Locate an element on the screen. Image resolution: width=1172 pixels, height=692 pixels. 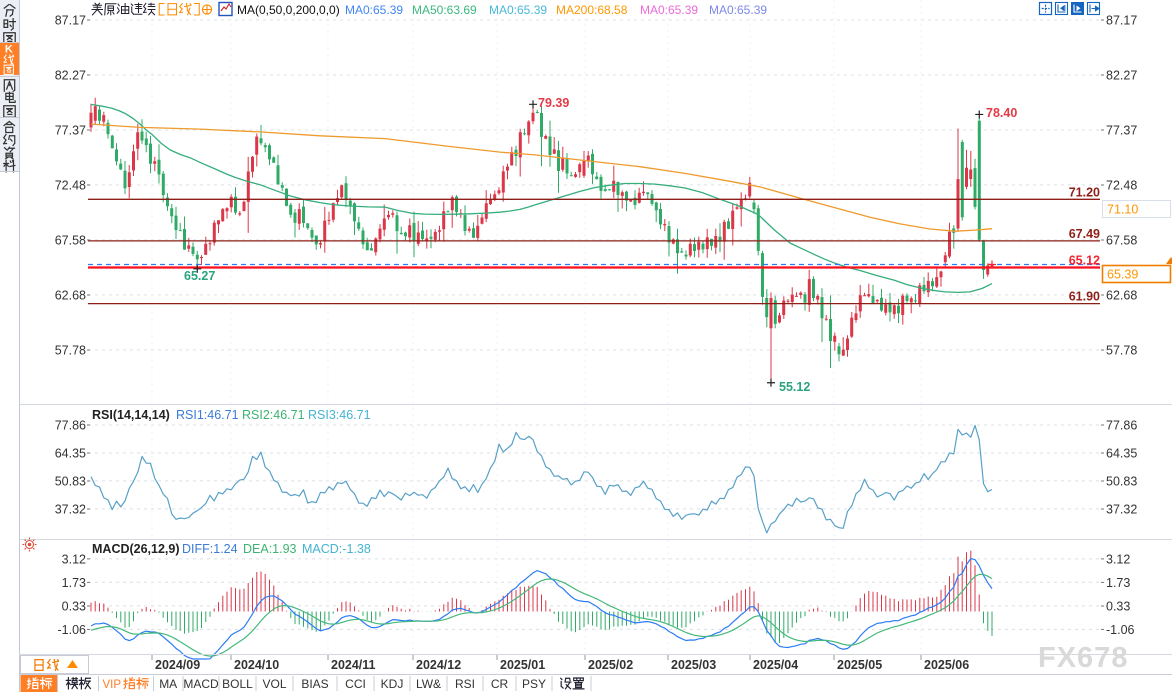
svg-text: MACD is located at coordinates (201, 684).